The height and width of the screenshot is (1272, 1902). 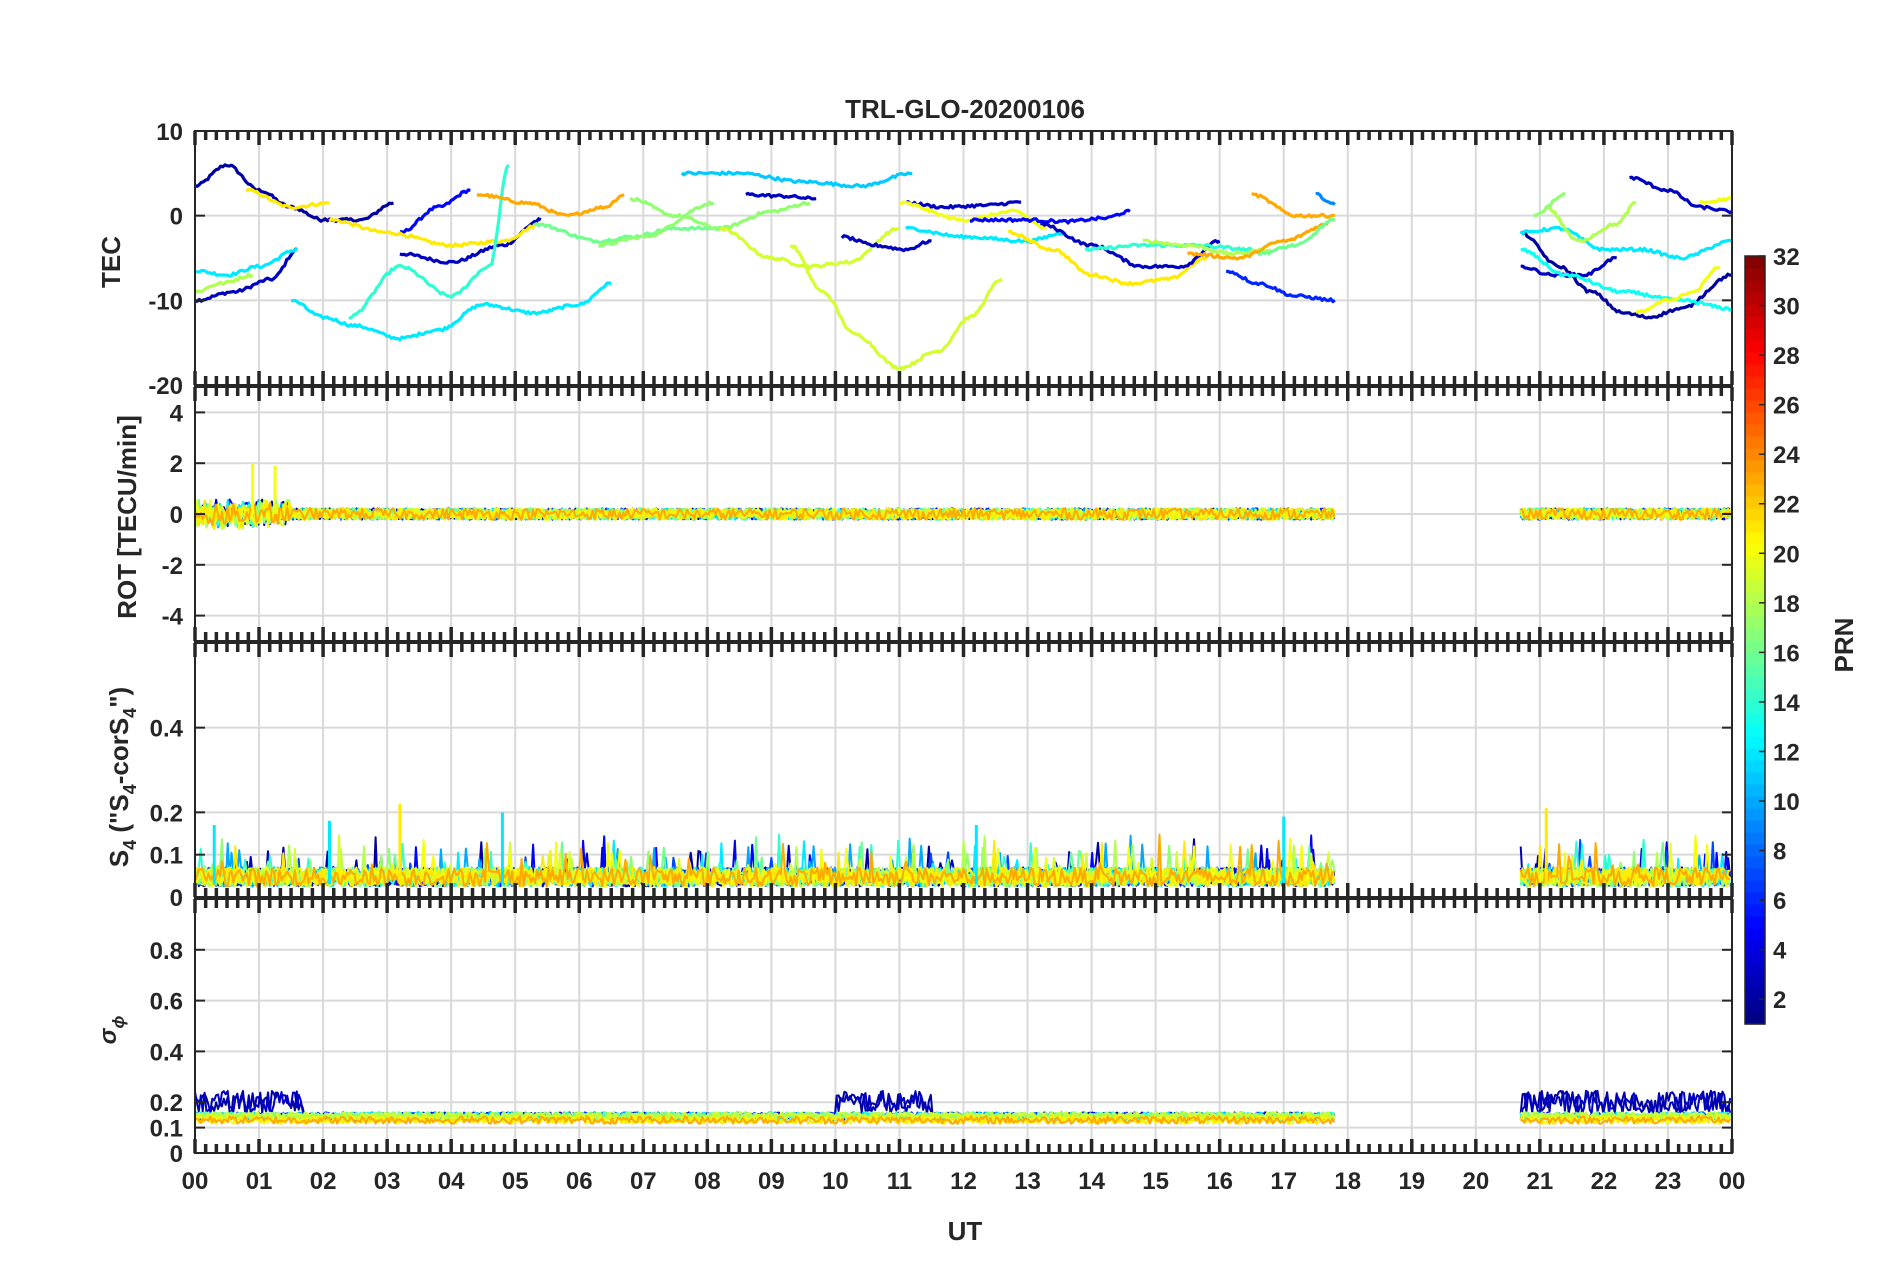 I want to click on colorbar-tick-label: 14, so click(x=1786, y=703).